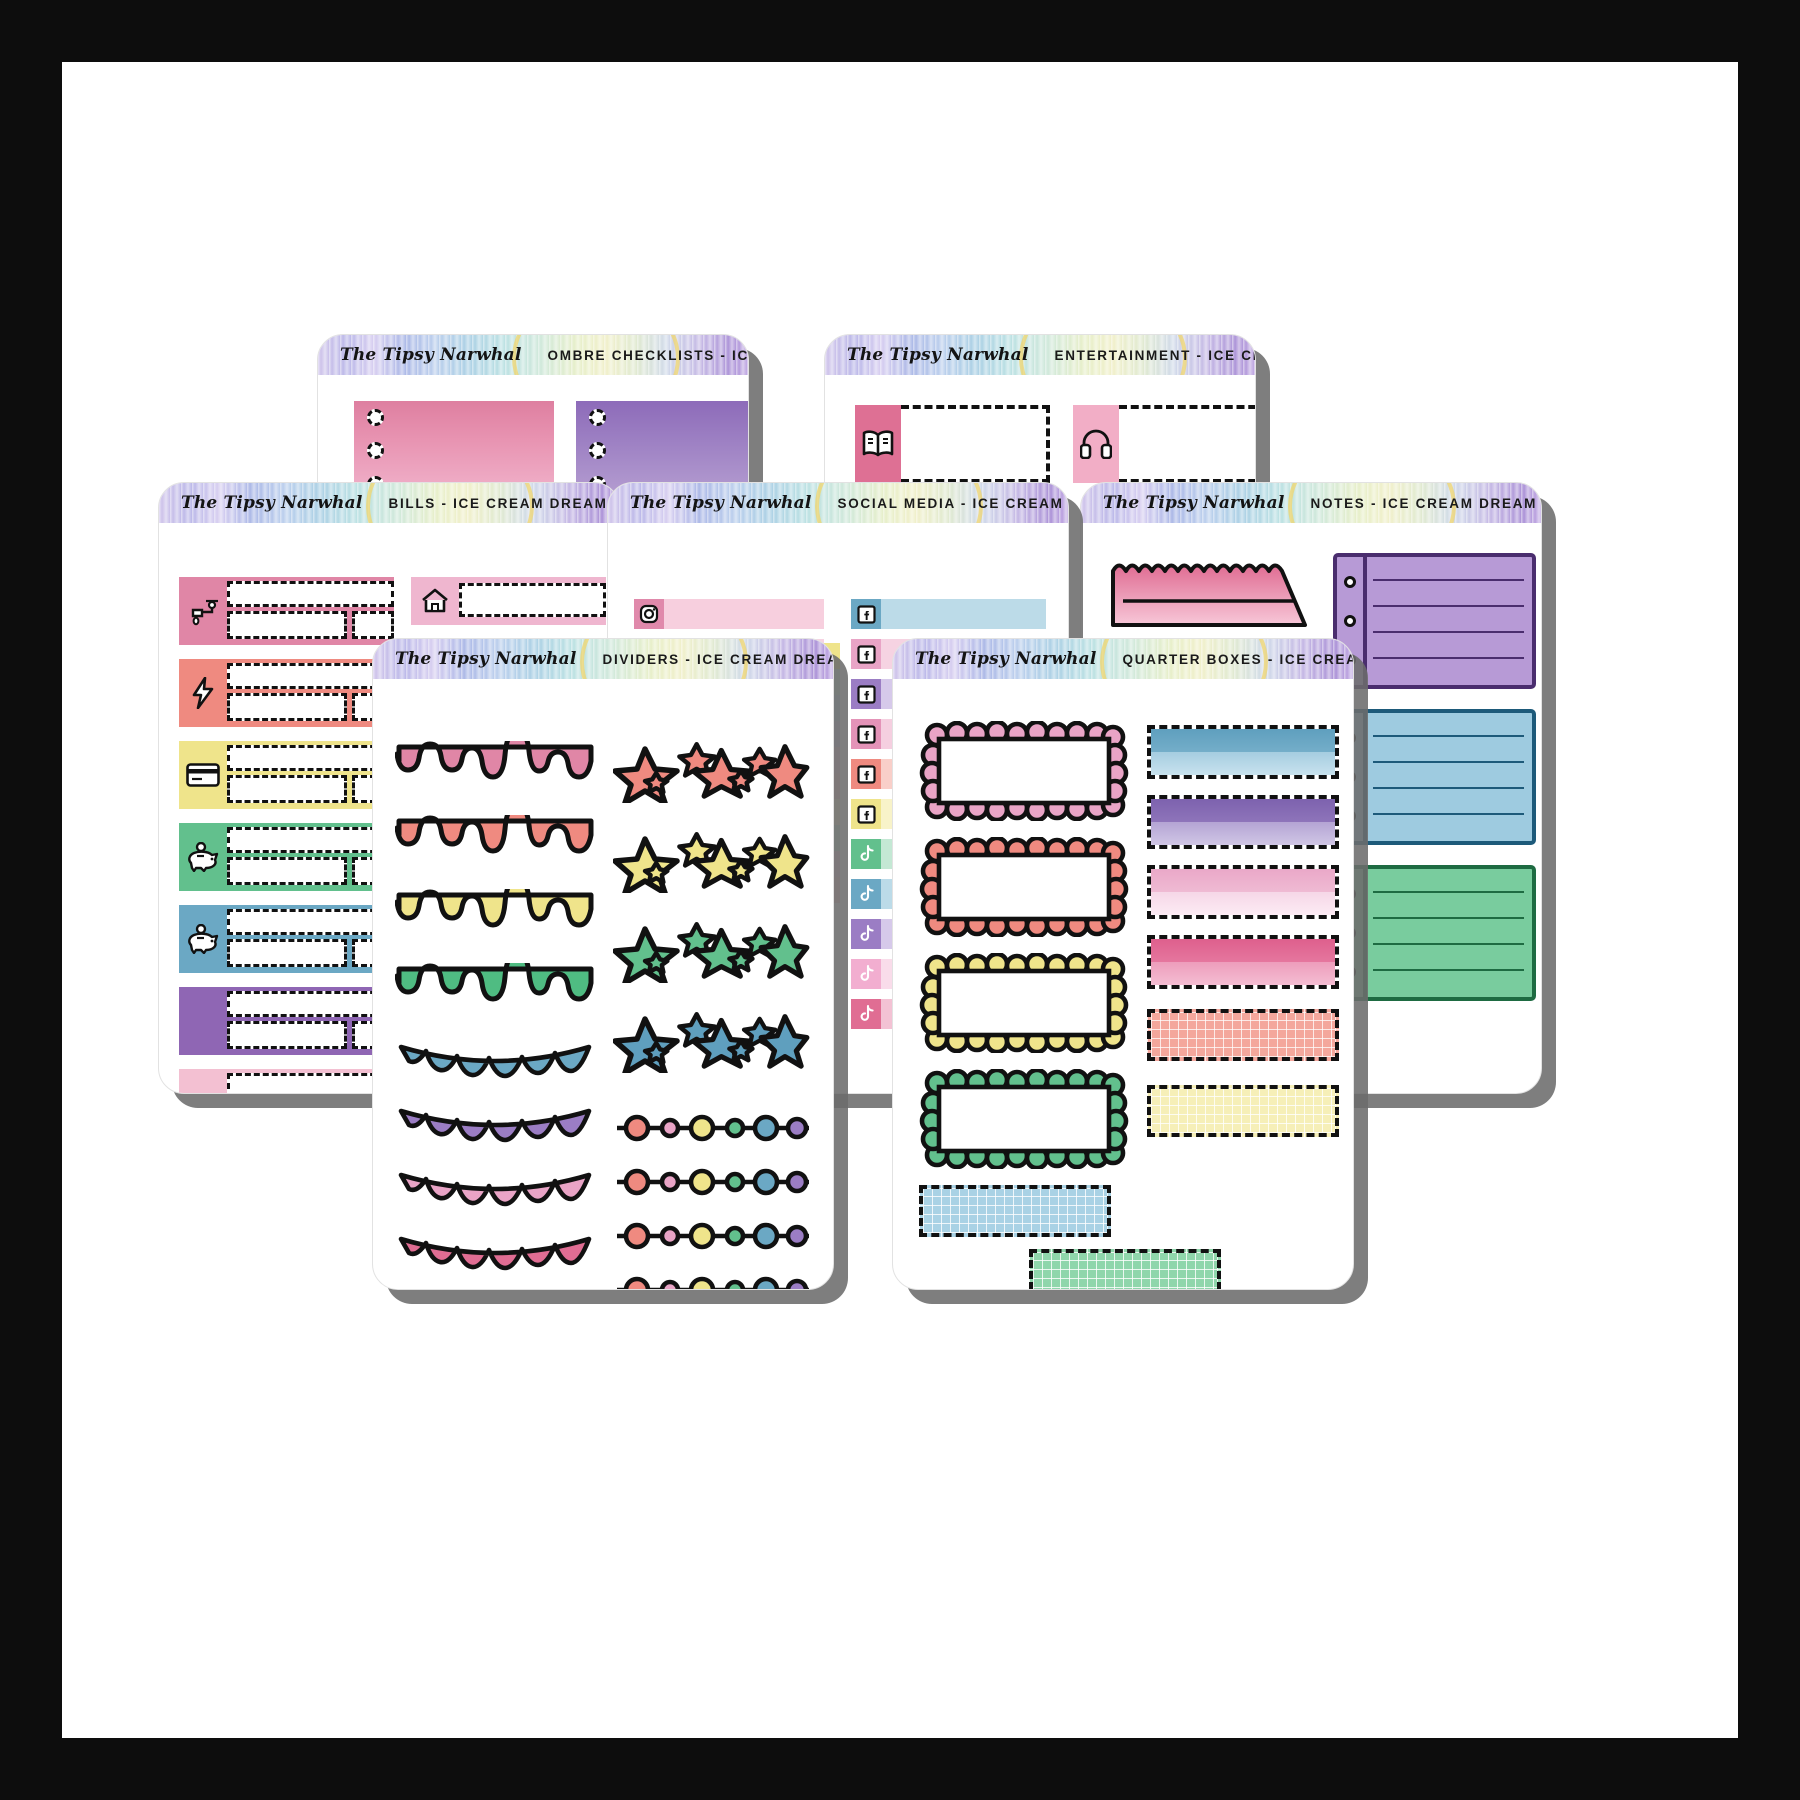 Image resolution: width=1800 pixels, height=1800 pixels. I want to click on scallop-box-green, so click(1024, 1120).